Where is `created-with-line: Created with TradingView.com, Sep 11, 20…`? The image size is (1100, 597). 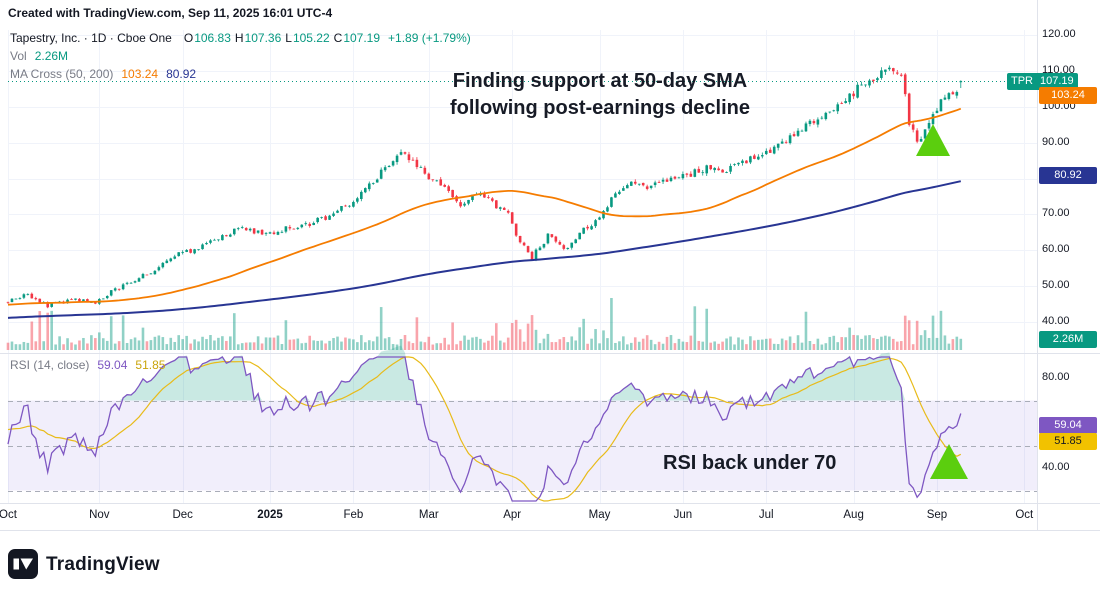
created-with-line: Created with TradingView.com, Sep 11, 20… is located at coordinates (170, 13).